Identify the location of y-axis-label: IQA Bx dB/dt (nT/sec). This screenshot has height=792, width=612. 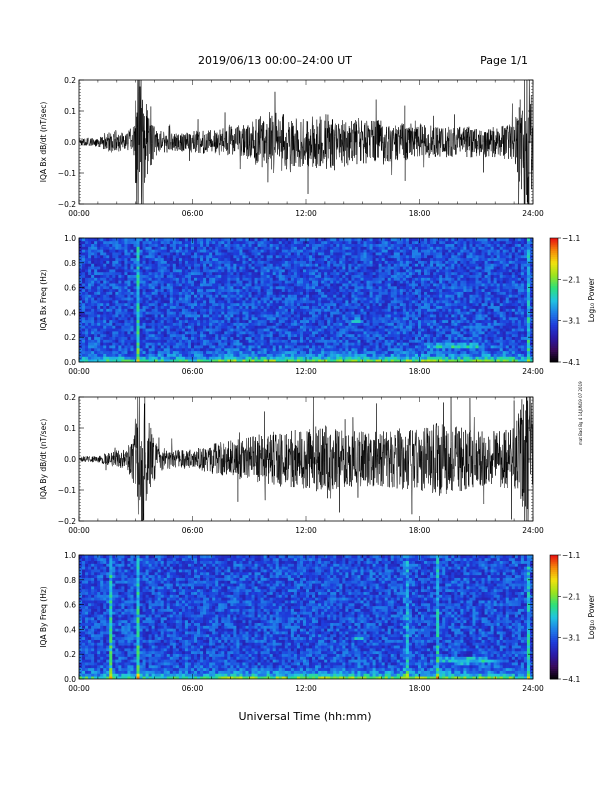
(43, 142).